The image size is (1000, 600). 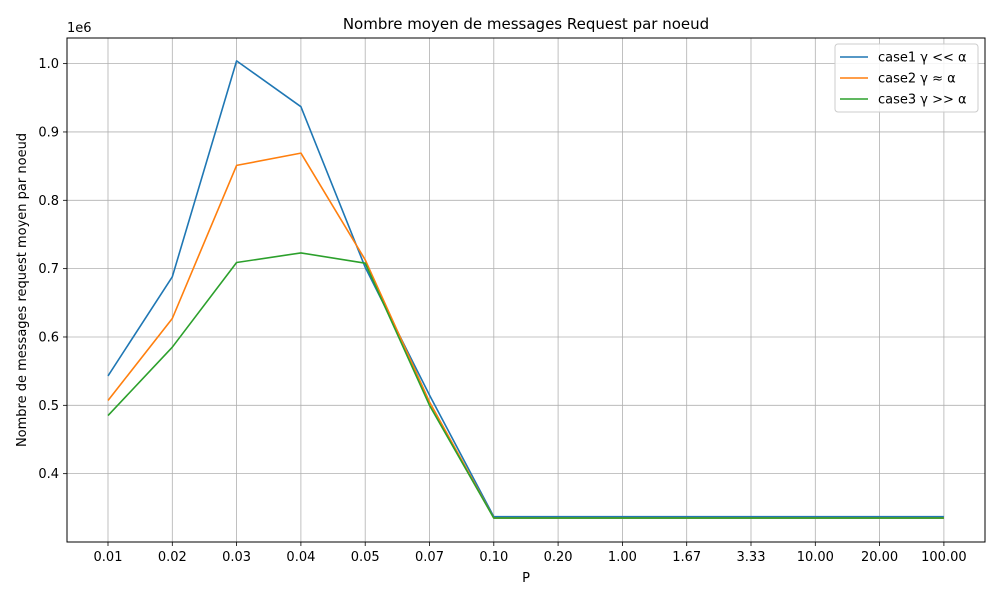 What do you see at coordinates (917, 79) in the screenshot?
I see `legend-label: case2 γ ≈ α` at bounding box center [917, 79].